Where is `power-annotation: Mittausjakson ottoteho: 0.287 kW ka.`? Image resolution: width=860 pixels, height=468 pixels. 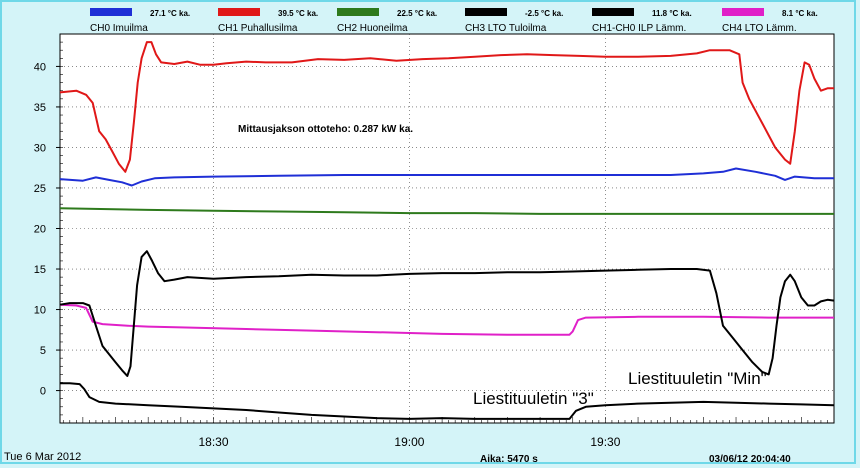 power-annotation: Mittausjakson ottoteho: 0.287 kW ka. is located at coordinates (325, 129).